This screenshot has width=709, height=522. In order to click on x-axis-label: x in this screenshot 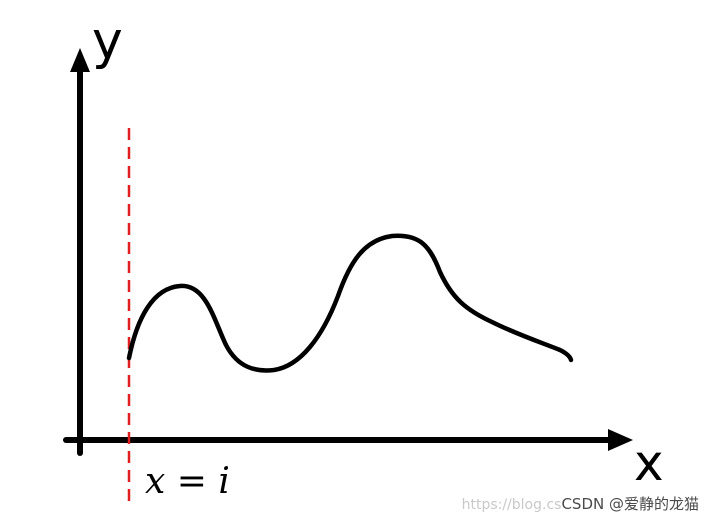, I will do `click(649, 463)`.